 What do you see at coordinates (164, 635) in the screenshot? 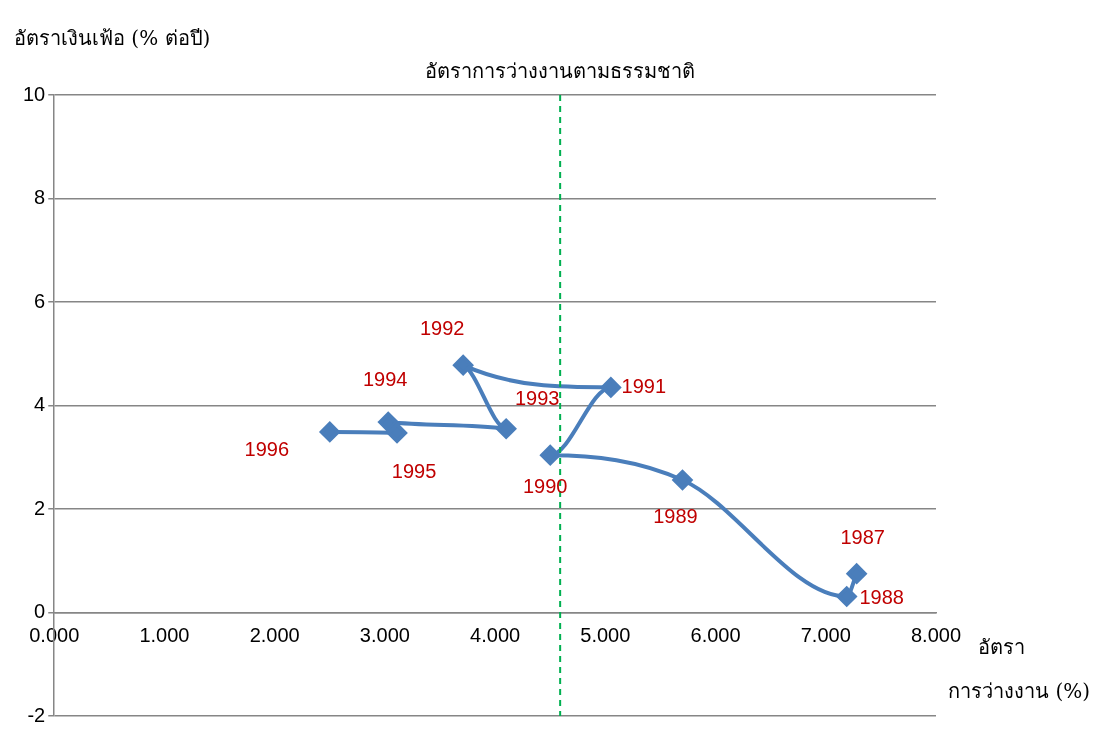
I see `x-tick-label: 1.000` at bounding box center [164, 635].